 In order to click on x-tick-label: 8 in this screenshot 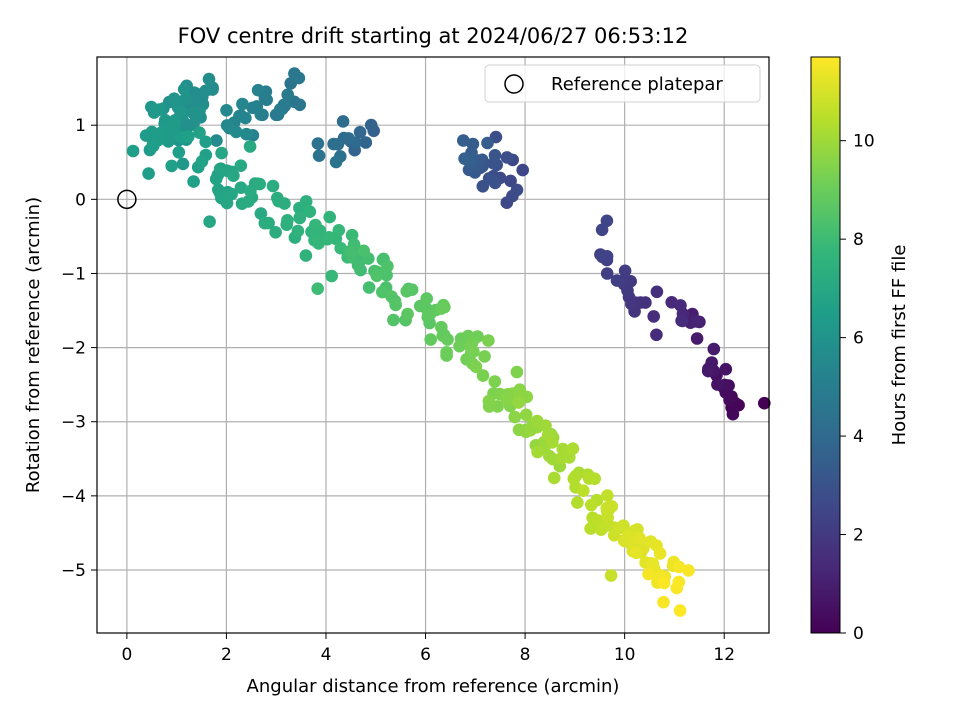, I will do `click(525, 655)`.